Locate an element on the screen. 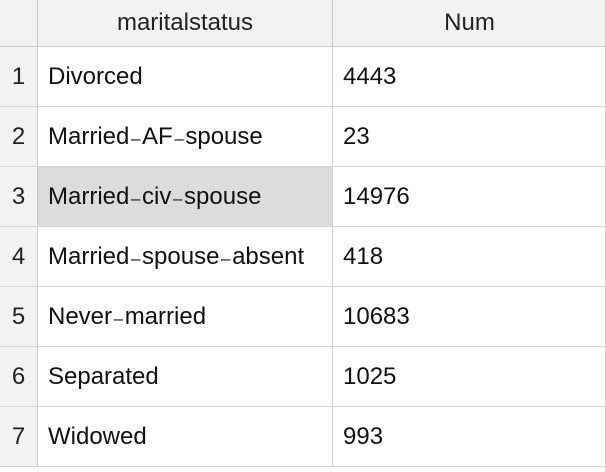  cell-num: 993 is located at coordinates (363, 436).